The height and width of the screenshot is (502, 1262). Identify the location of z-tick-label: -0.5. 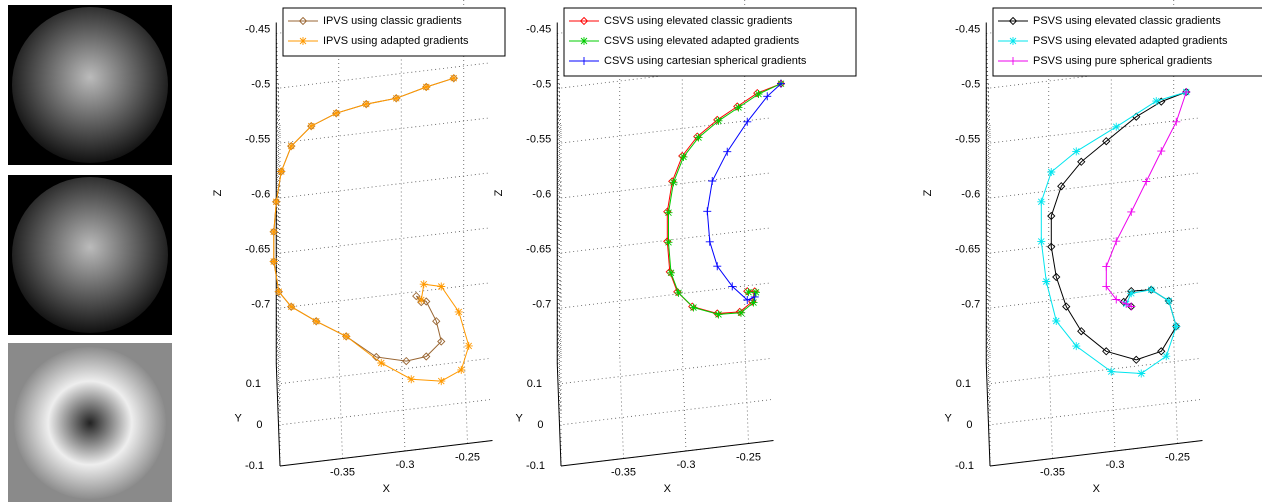
(970, 84).